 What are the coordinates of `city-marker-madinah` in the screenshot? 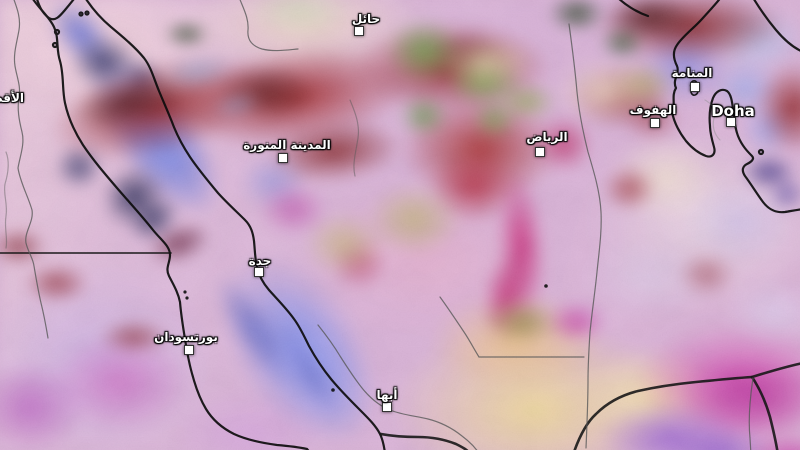 It's located at (283, 158).